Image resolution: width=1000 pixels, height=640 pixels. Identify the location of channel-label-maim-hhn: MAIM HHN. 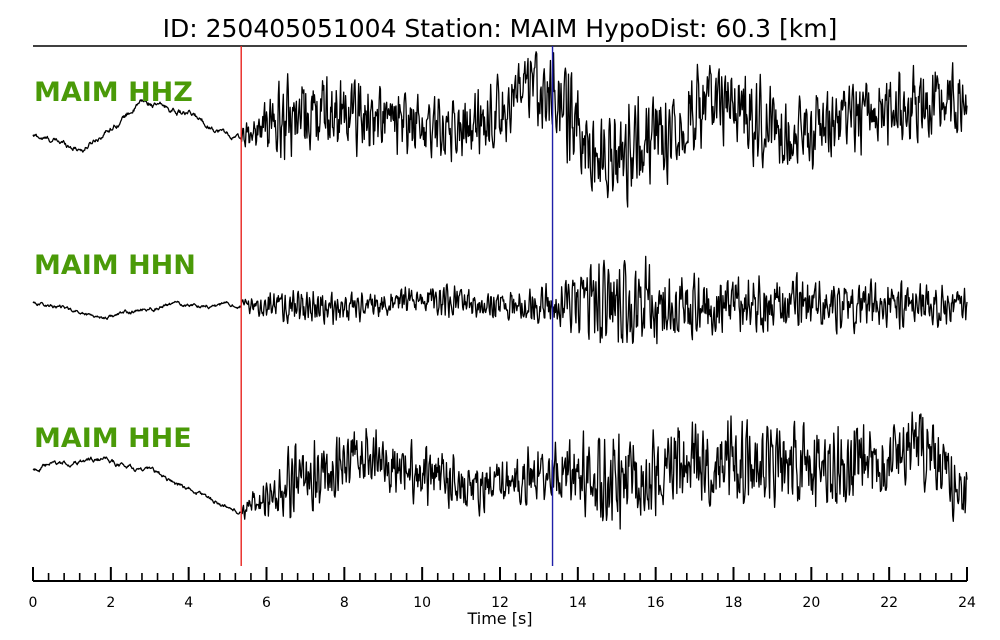
(115, 265).